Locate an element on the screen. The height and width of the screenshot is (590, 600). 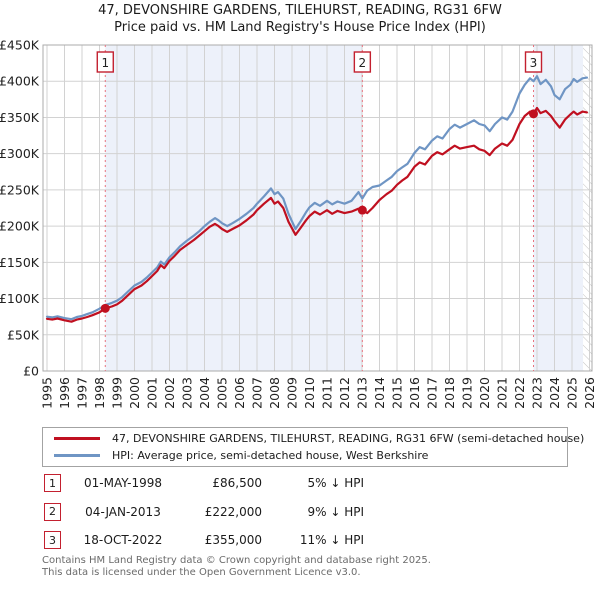
y-axis-label: £400K is located at coordinates (20, 81).